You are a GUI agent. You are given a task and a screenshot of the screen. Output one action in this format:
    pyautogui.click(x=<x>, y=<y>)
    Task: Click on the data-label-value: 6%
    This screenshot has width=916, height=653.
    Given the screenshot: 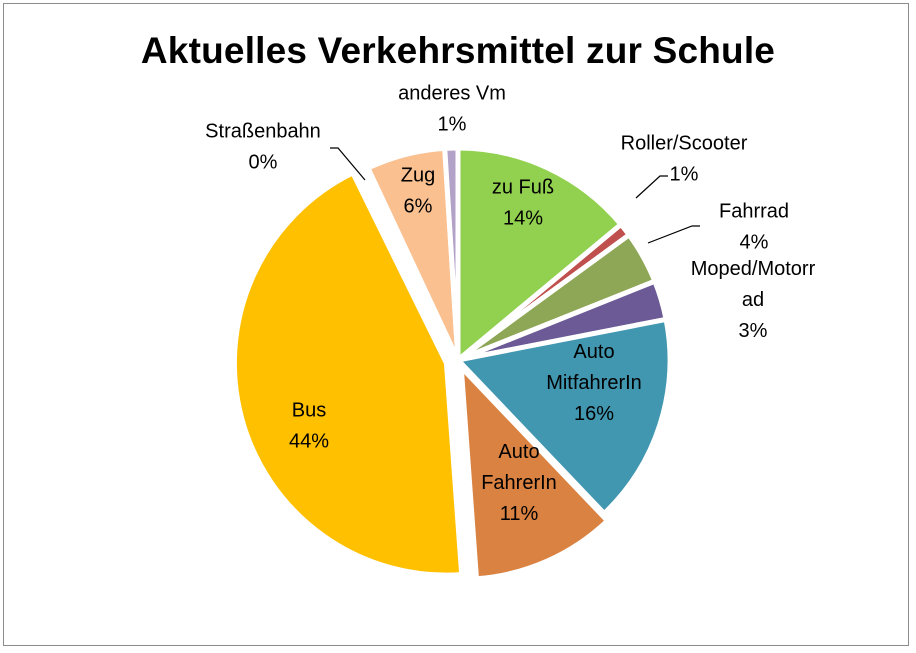 What is the action you would take?
    pyautogui.click(x=418, y=207)
    